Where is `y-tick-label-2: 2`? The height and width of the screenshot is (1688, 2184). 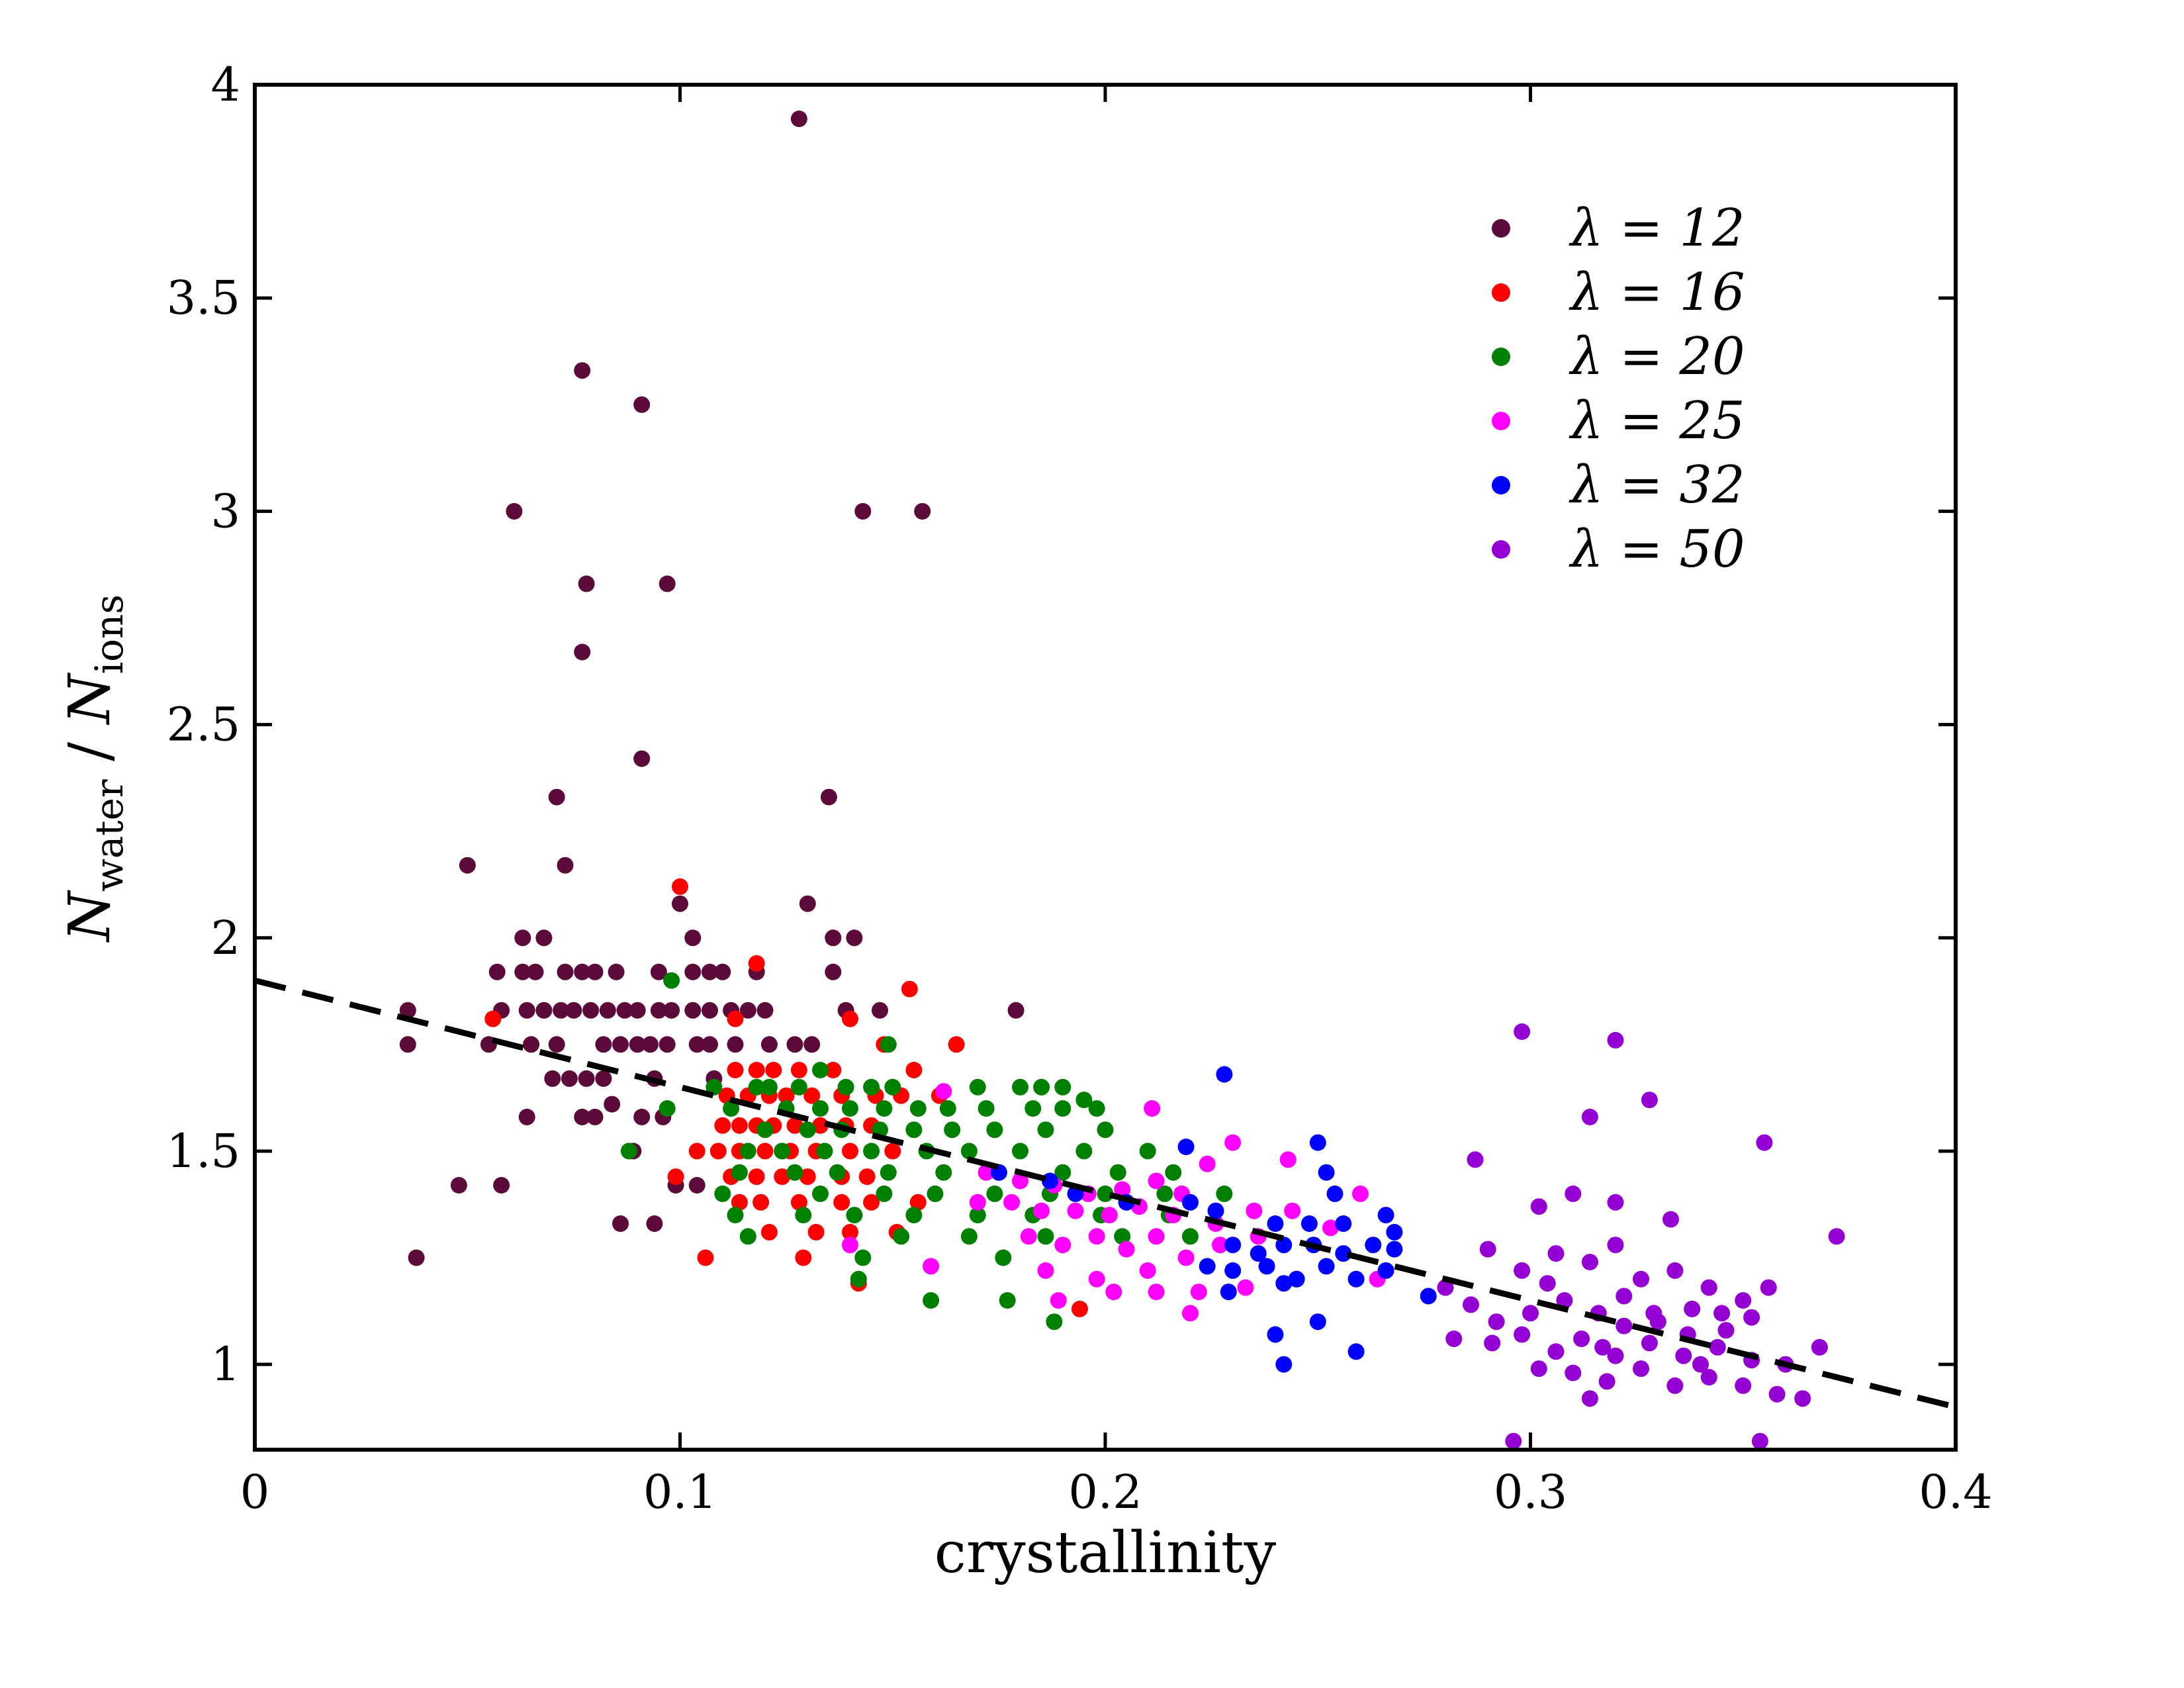
y-tick-label-2: 2 is located at coordinates (225, 938).